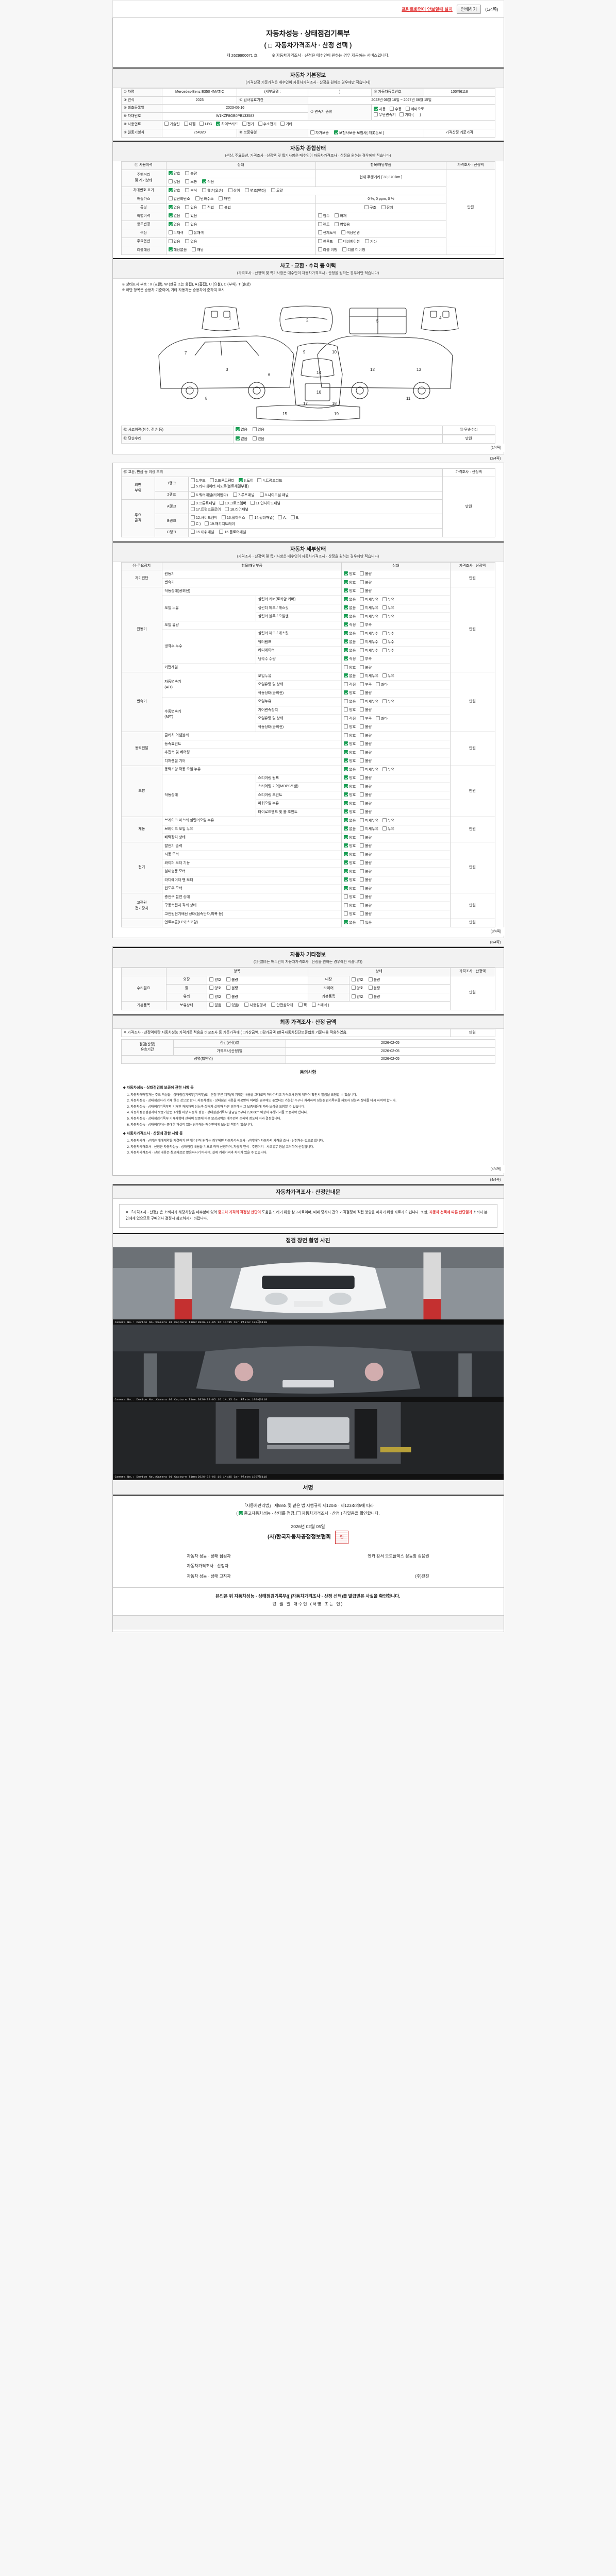 This screenshot has width=616, height=2576. I want to click on option-accident-yes: 있음, so click(258, 430).